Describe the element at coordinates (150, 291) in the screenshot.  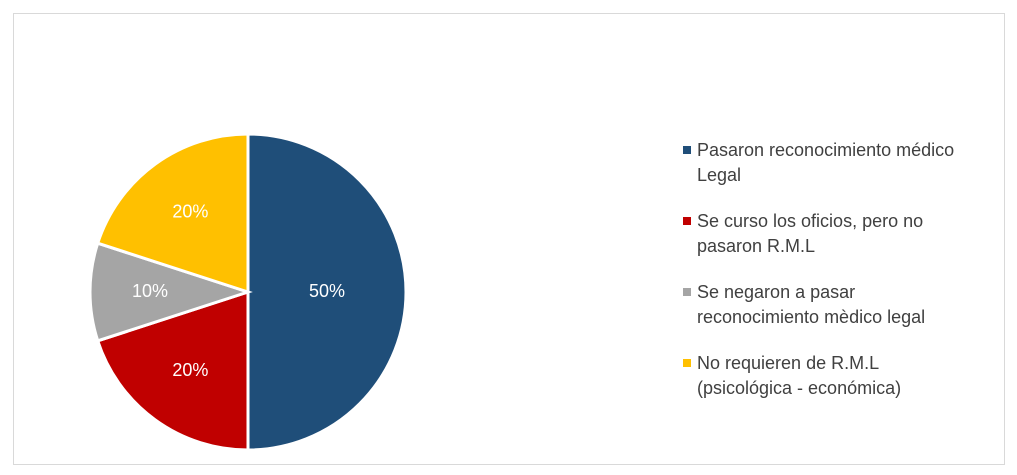
I see `slice-label: 10%` at that location.